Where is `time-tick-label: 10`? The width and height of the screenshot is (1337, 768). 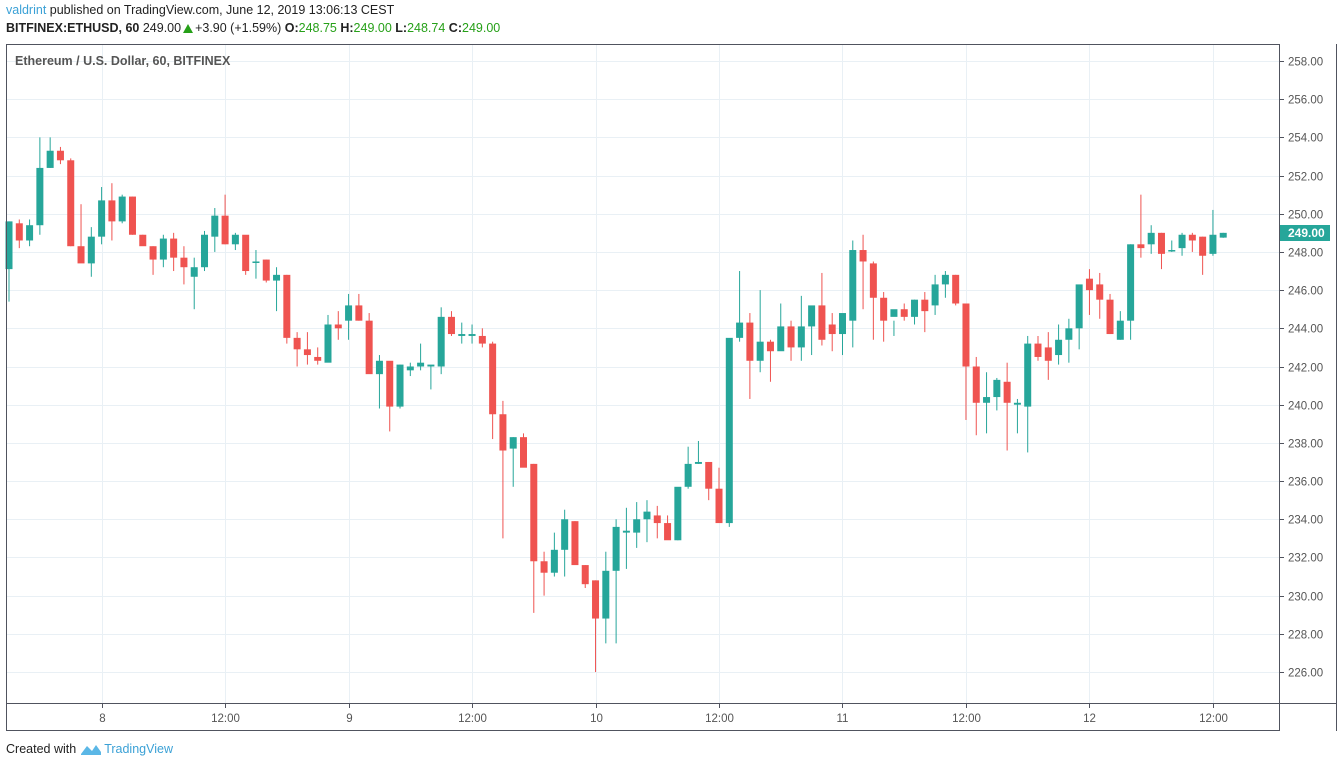 time-tick-label: 10 is located at coordinates (596, 719).